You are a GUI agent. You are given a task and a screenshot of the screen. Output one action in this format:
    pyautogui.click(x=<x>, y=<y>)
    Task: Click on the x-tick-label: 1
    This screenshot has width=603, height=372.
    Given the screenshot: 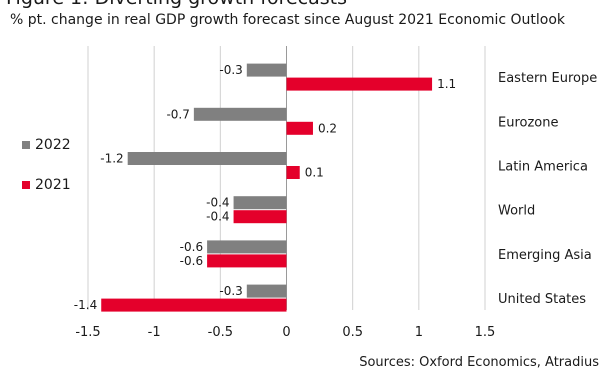 What is the action you would take?
    pyautogui.click(x=419, y=332)
    